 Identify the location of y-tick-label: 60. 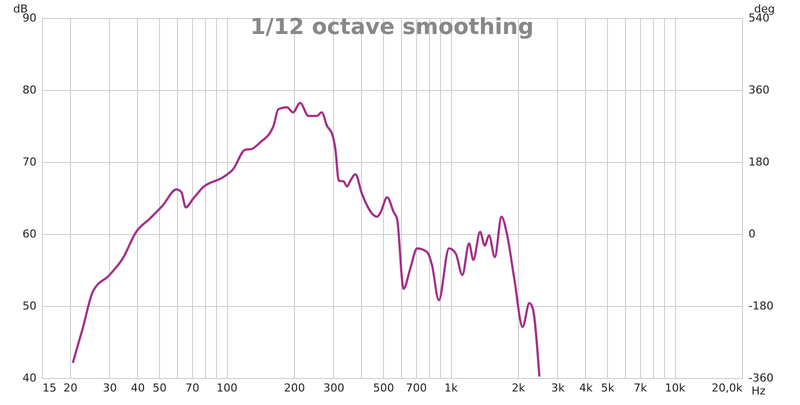
(29, 234).